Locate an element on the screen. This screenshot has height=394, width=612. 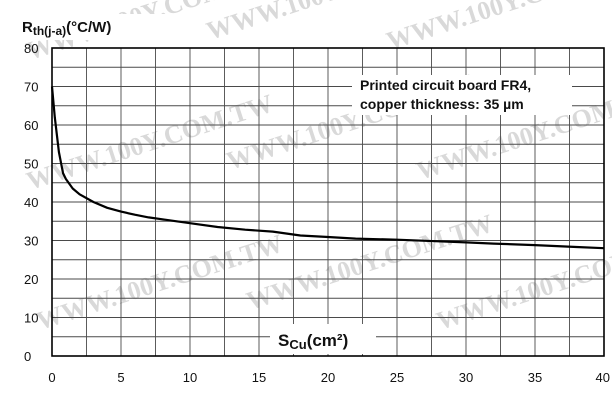
x-axis-label-unit: (cm²) is located at coordinates (328, 340).